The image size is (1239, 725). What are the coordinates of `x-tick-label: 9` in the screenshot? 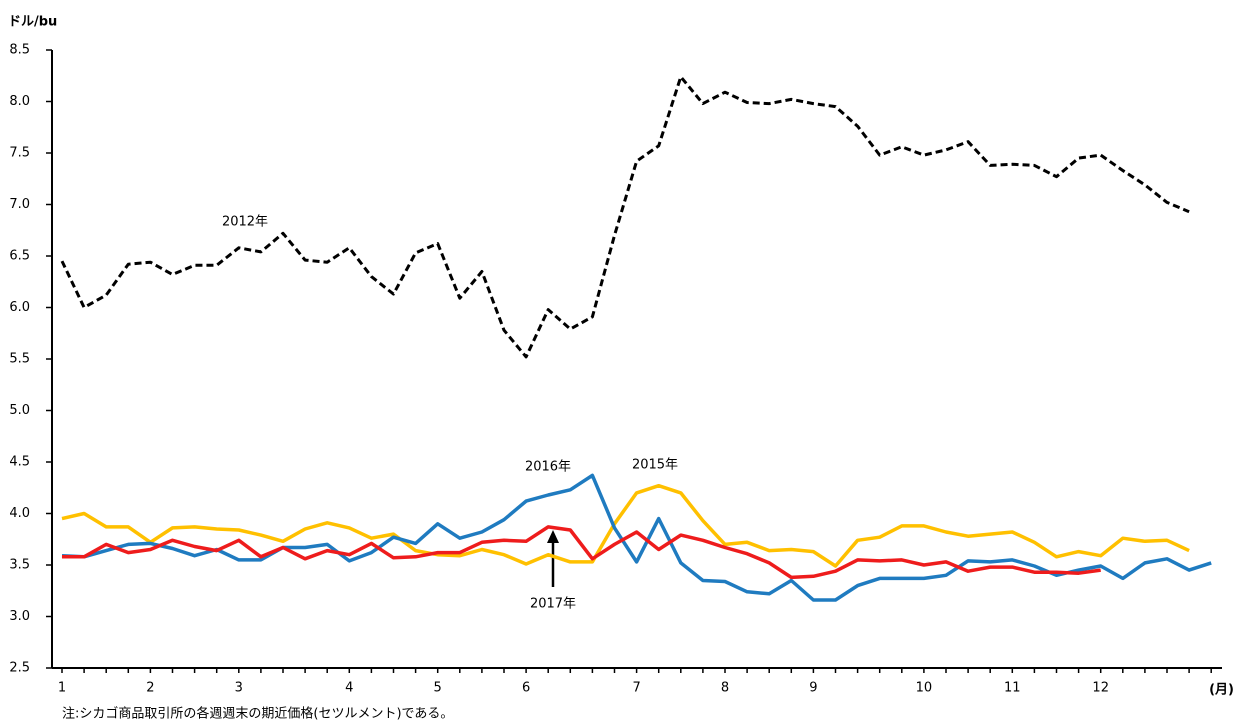 It's located at (813, 688).